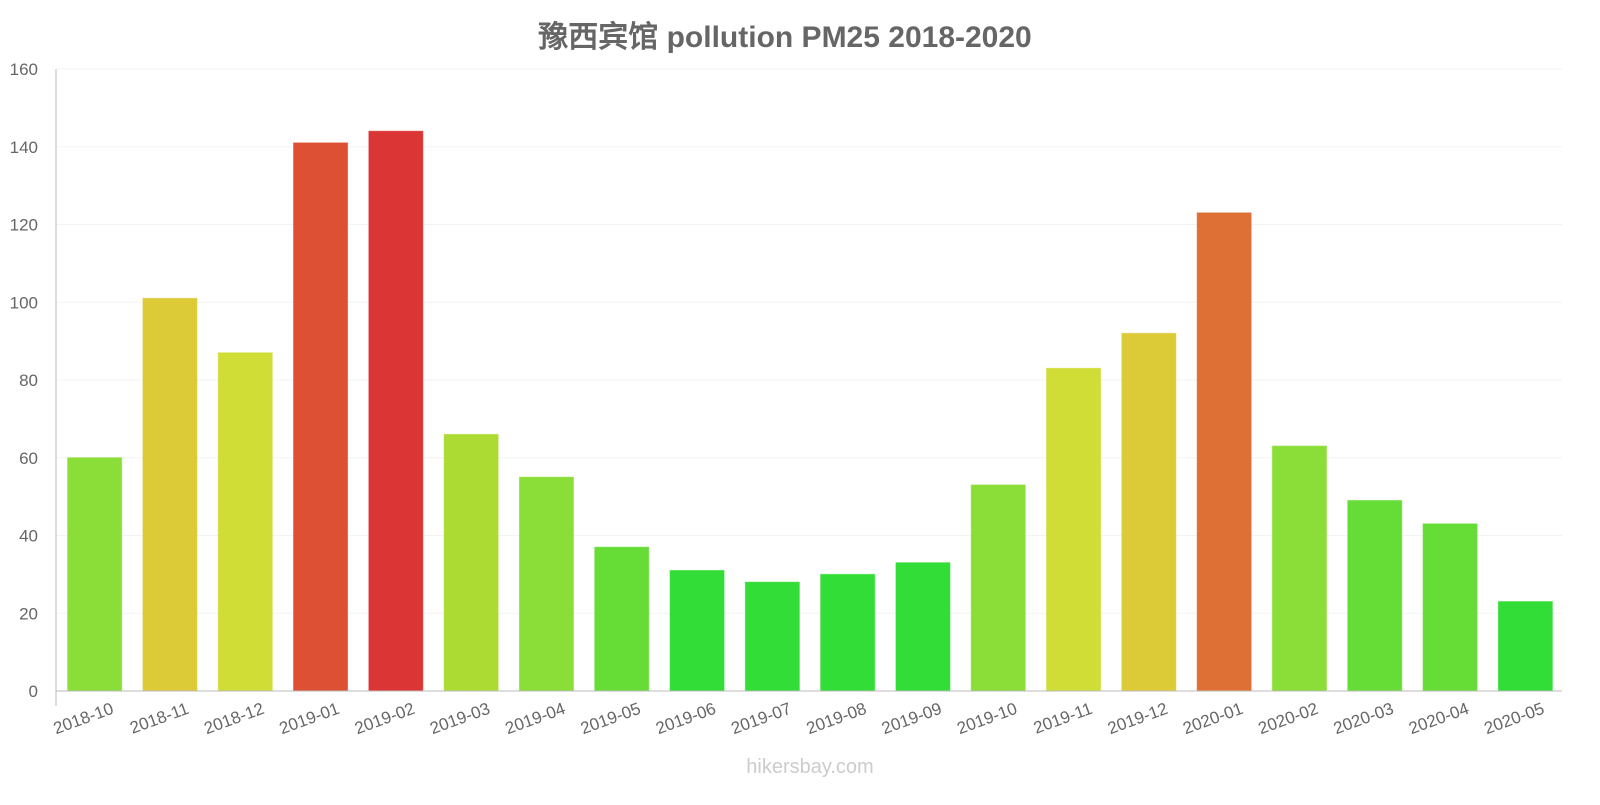 This screenshot has height=805, width=1600. I want to click on y-tick-label: 160, so click(24, 69).